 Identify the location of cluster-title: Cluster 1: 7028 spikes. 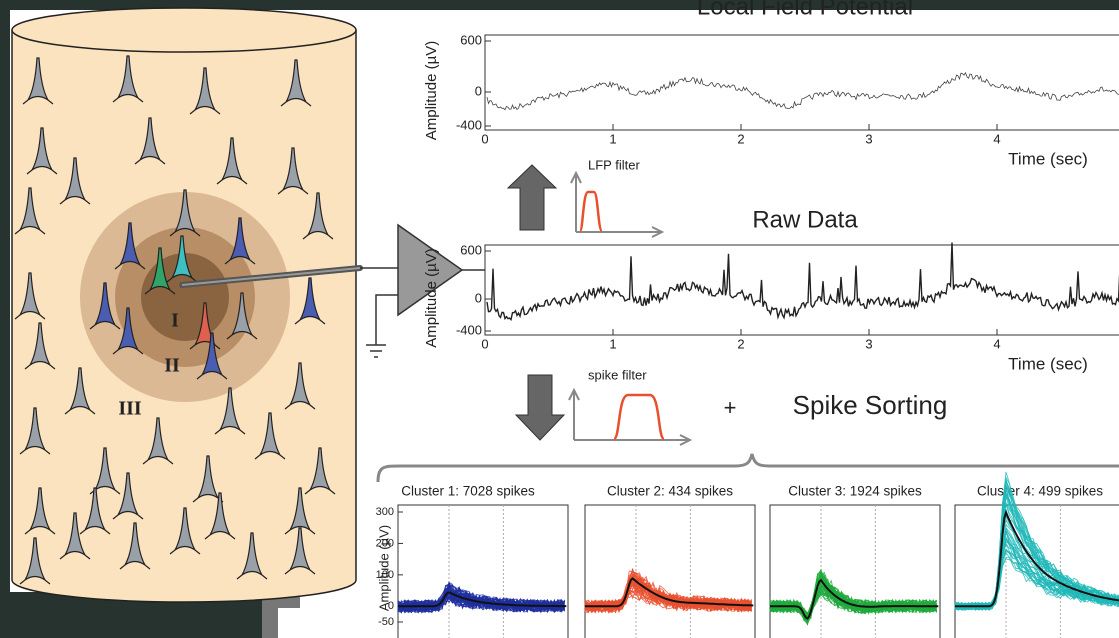
(468, 491).